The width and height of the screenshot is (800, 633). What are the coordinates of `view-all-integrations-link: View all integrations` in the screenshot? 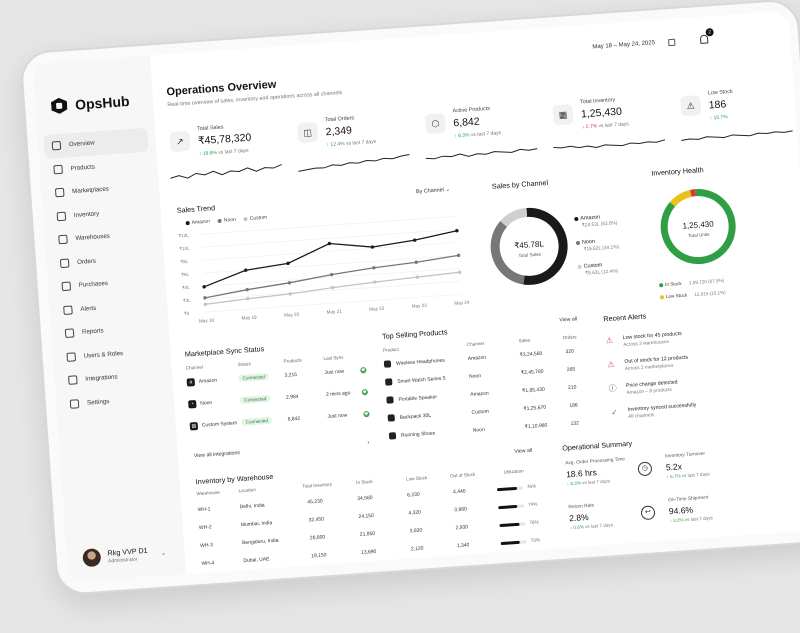 It's located at (217, 454).